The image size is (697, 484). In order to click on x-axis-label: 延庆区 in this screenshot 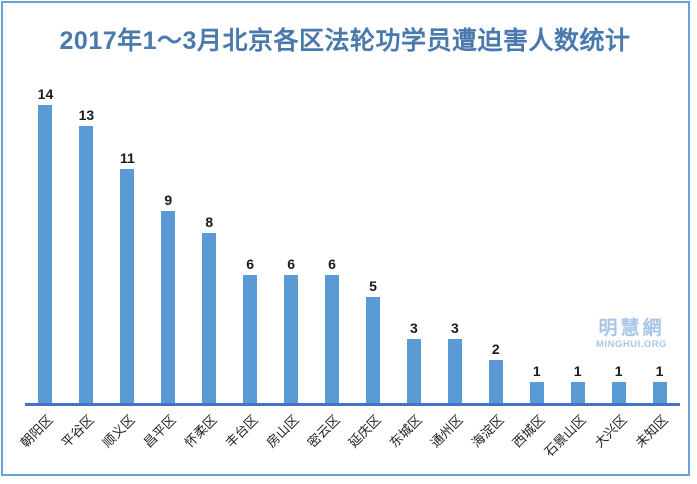, I will do `click(364, 431)`.